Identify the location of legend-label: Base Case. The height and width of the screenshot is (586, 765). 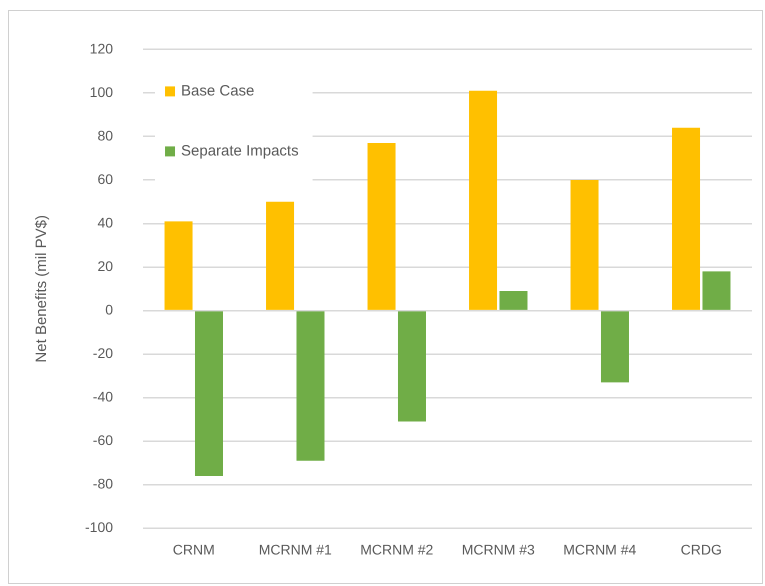
(217, 91).